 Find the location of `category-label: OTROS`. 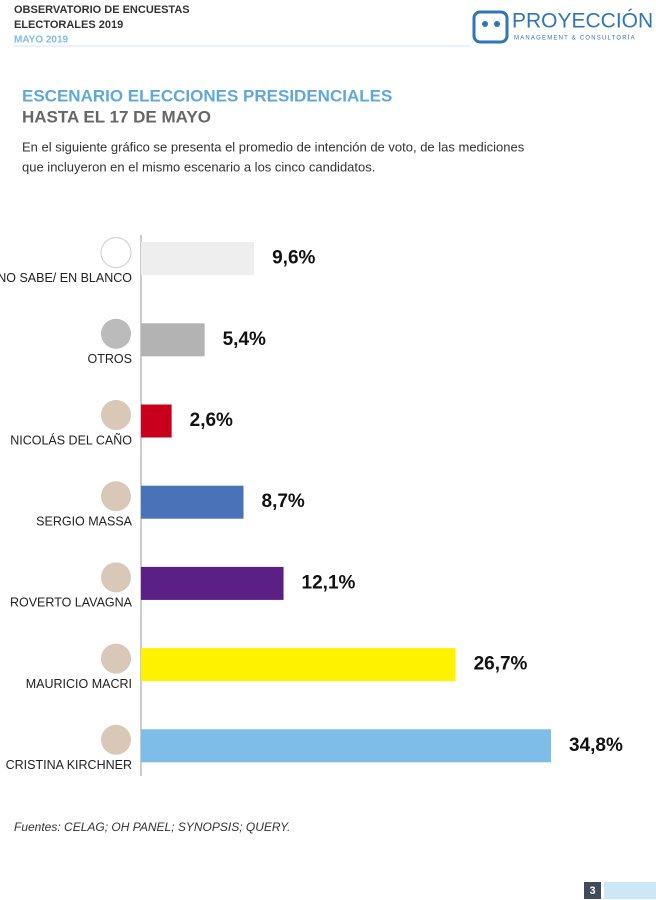

category-label: OTROS is located at coordinates (110, 359).